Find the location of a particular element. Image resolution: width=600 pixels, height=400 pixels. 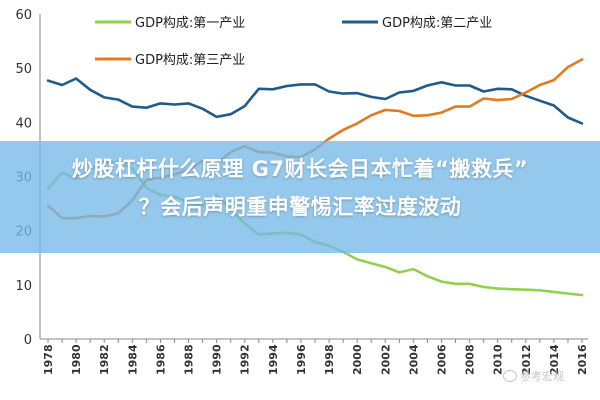

watermark: 参考宏观 is located at coordinates (533, 376).